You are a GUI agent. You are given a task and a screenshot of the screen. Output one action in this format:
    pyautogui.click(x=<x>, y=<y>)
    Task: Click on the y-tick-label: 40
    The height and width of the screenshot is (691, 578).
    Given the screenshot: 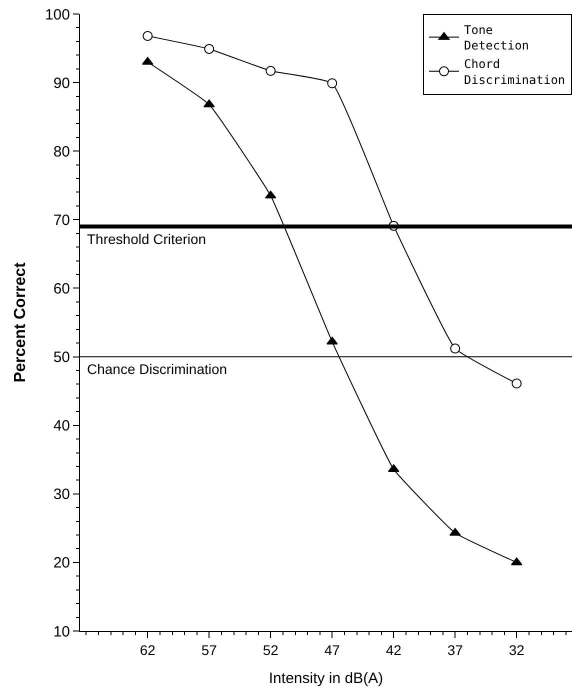 What is the action you would take?
    pyautogui.click(x=61, y=426)
    